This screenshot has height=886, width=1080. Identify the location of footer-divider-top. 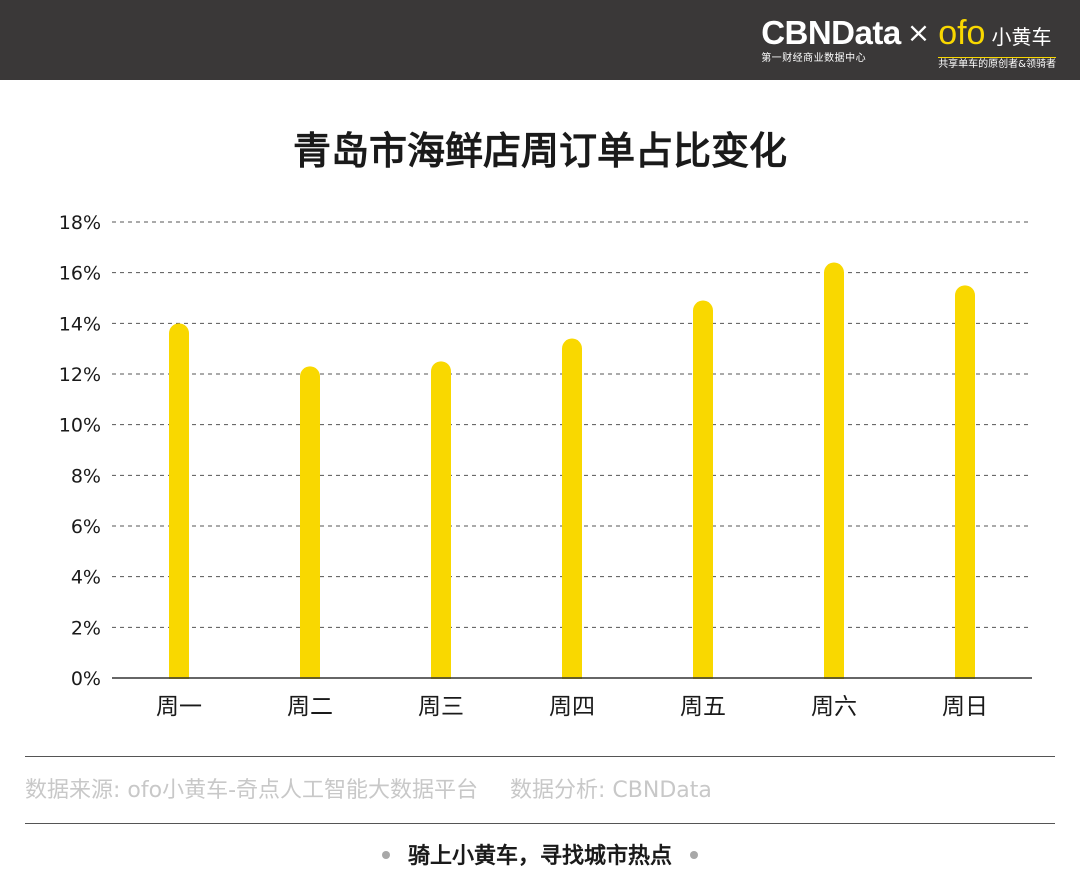
(540, 756).